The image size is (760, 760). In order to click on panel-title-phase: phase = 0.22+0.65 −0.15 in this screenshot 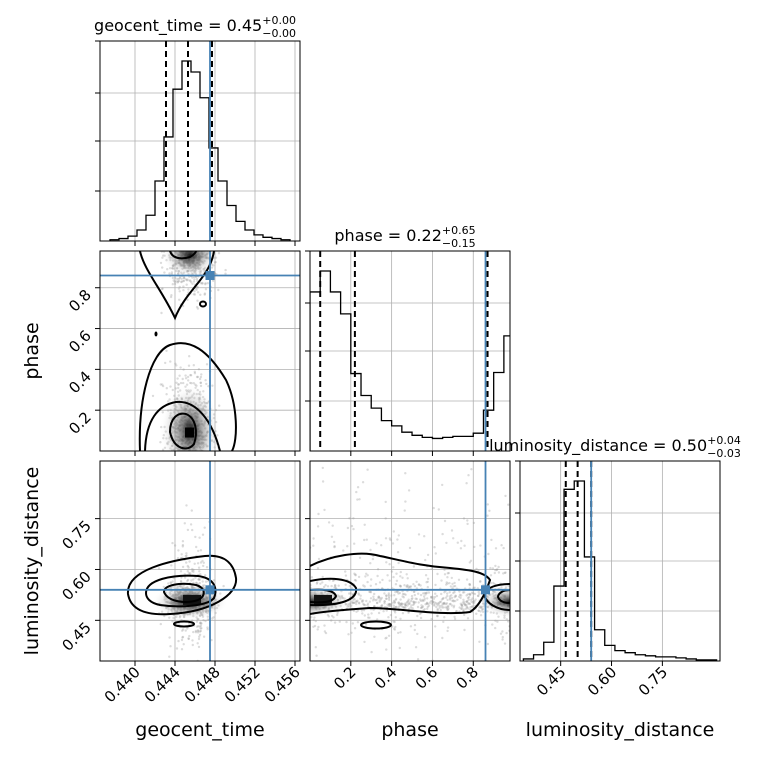, I will do `click(404, 237)`.